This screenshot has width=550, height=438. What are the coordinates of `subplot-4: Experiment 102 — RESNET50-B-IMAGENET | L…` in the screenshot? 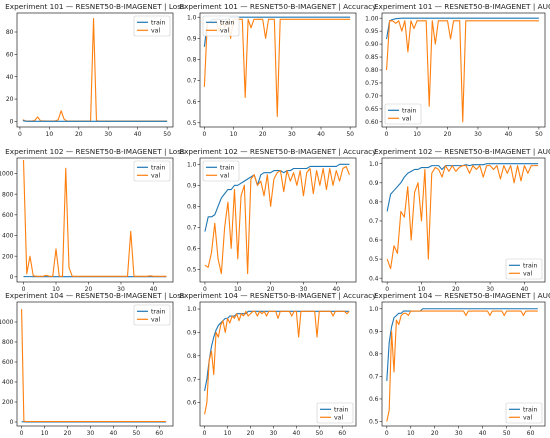 It's located at (92, 220).